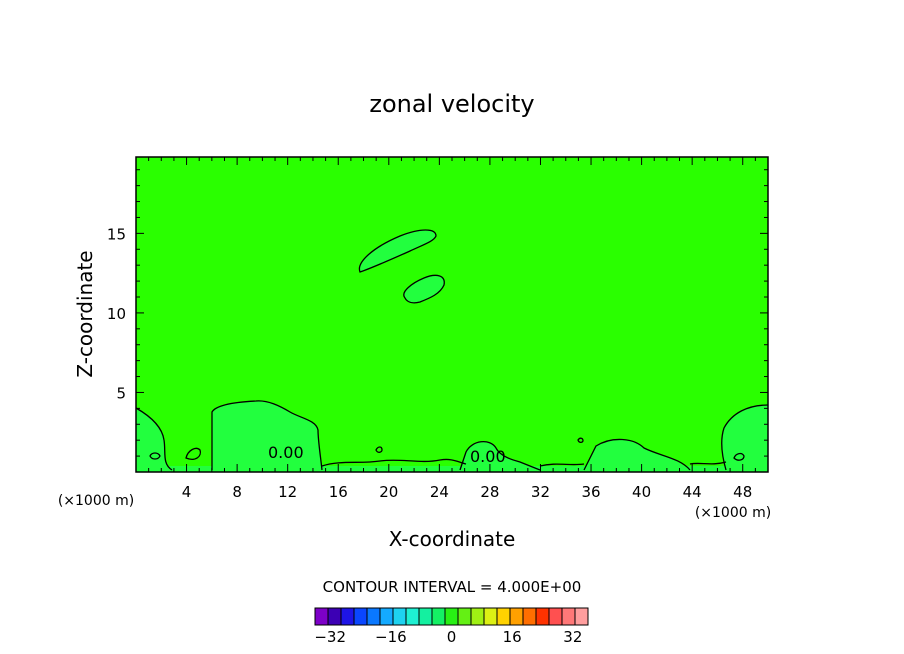  I want to click on y-tick-label: 15, so click(116, 234).